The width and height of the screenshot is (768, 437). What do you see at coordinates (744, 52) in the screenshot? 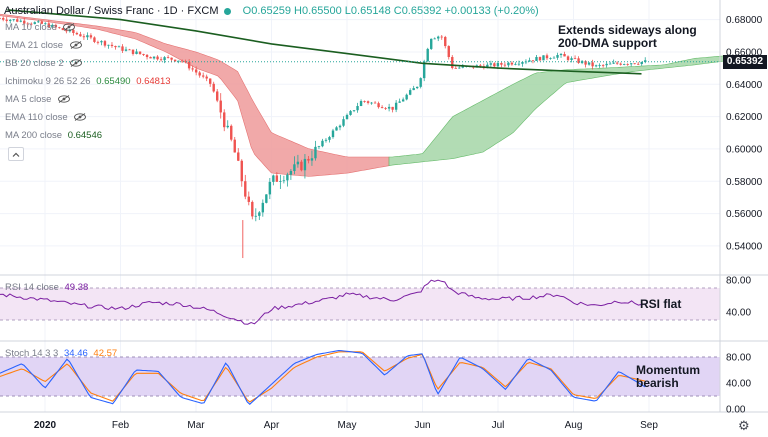
I see `price-tick-label: 0.66000` at bounding box center [744, 52].